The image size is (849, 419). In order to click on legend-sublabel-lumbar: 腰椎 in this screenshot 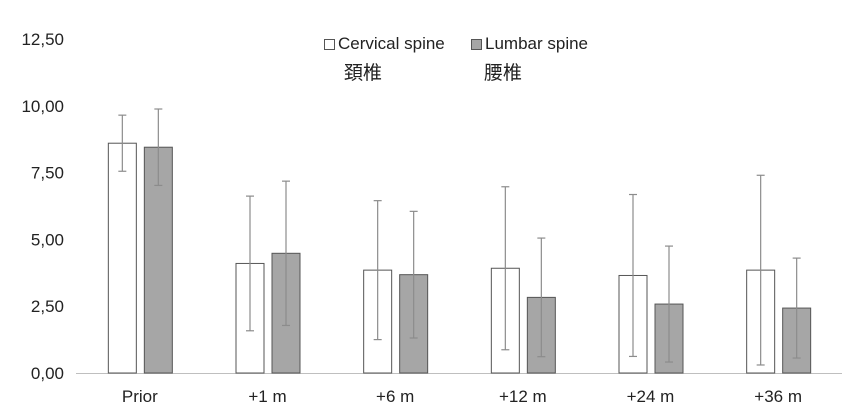, I will do `click(503, 73)`.